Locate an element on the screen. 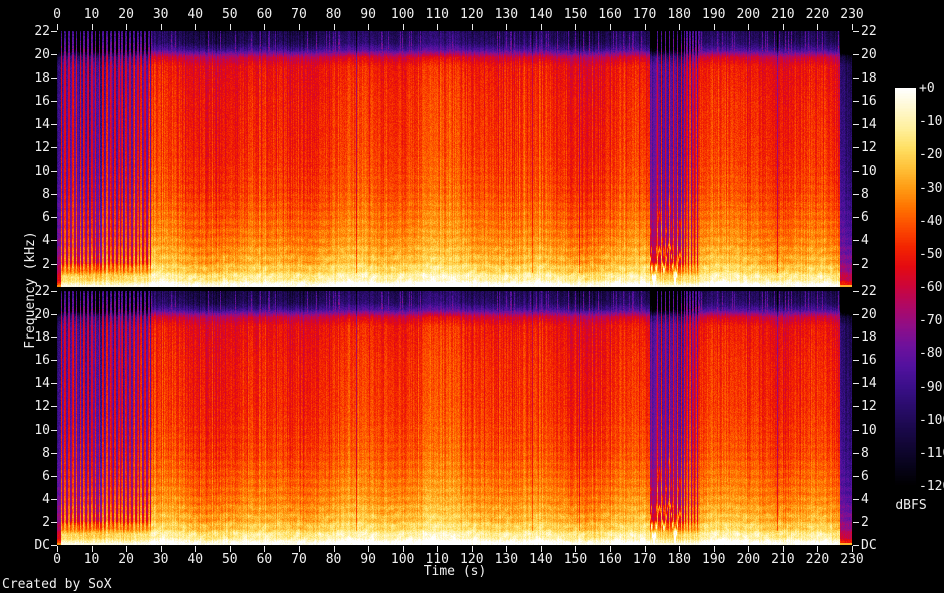  freq-tick-label: 4 is located at coordinates (46, 241).